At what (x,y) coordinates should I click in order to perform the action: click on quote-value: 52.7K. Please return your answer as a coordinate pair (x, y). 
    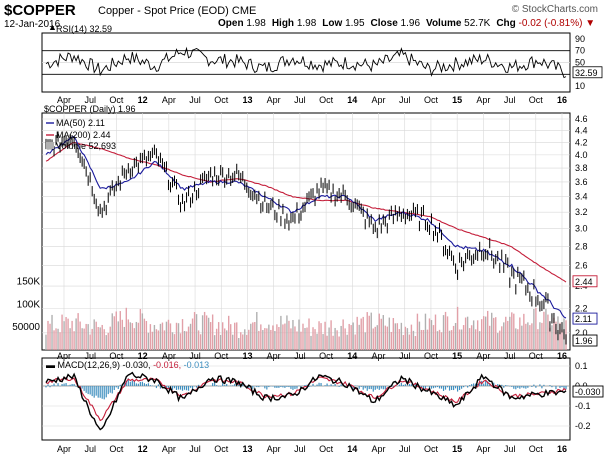
    Looking at the image, I should click on (477, 23).